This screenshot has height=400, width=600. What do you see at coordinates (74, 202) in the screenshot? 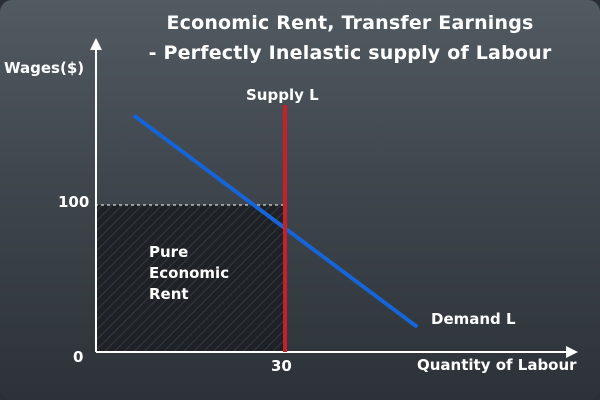
I see `y-tick-label-100: 100` at bounding box center [74, 202].